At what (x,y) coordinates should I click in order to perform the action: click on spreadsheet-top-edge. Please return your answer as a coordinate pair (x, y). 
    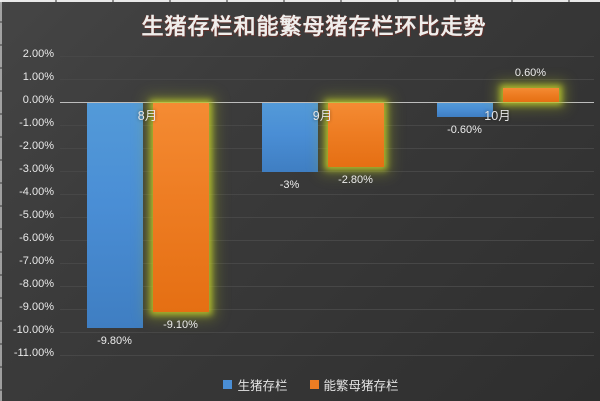
    Looking at the image, I should click on (300, 1).